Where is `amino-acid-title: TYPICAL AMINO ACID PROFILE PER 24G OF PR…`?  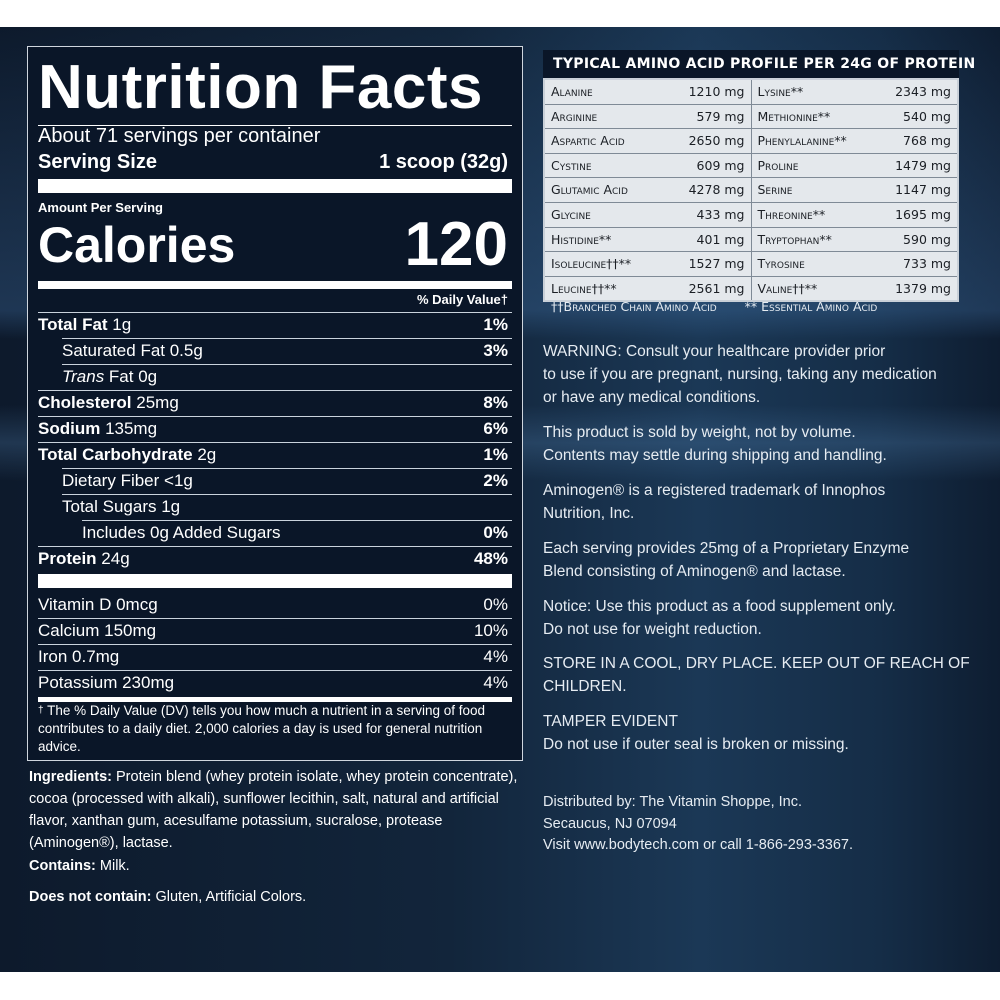
amino-acid-title: TYPICAL AMINO ACID PROFILE PER 24G OF PR… is located at coordinates (759, 64).